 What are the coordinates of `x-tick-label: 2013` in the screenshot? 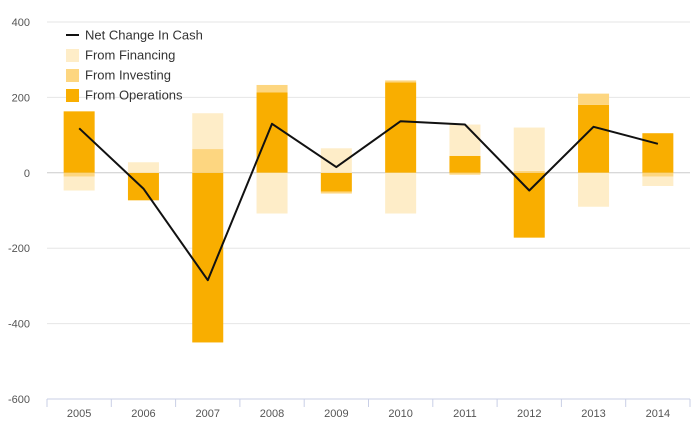 It's located at (593, 414).